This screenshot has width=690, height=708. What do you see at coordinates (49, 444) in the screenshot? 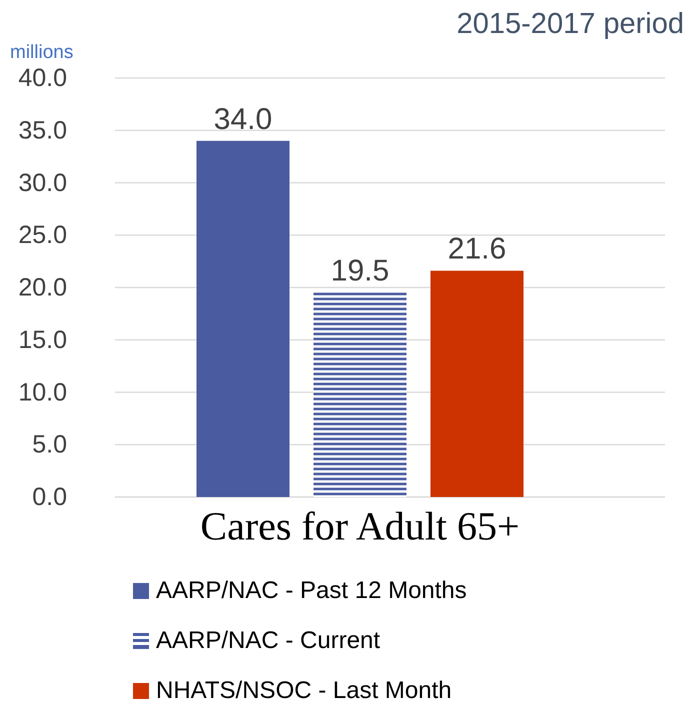
I see `y-tick-label: 5.0` at bounding box center [49, 444].